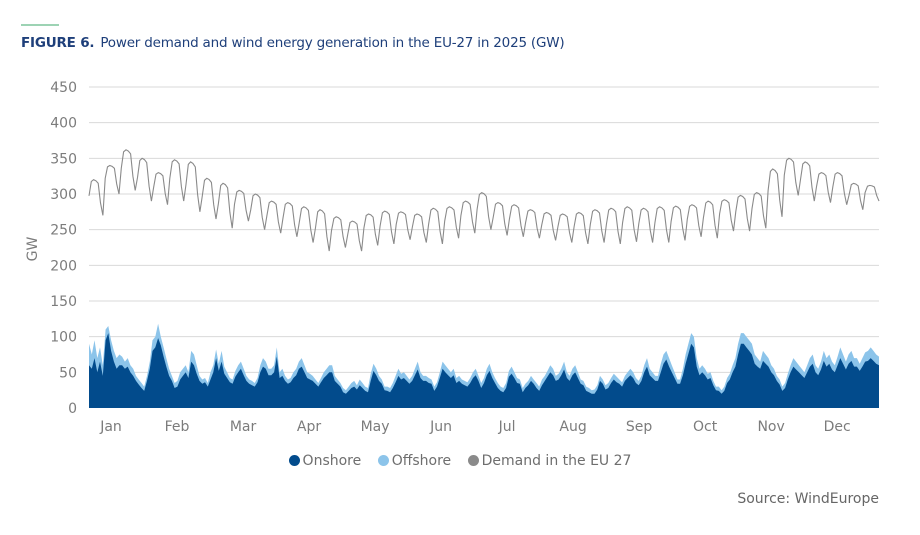 The height and width of the screenshot is (535, 920). What do you see at coordinates (63, 159) in the screenshot?
I see `y-tick-label: 350` at bounding box center [63, 159].